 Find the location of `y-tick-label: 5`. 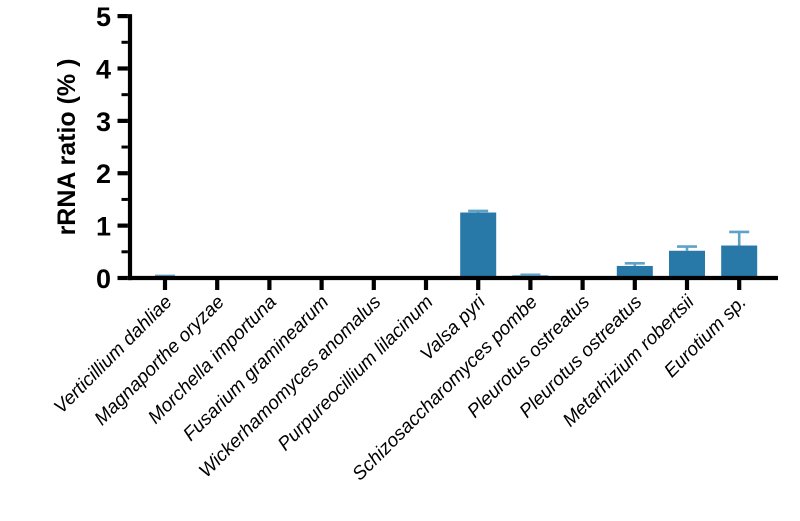

y-tick-label: 5 is located at coordinates (103, 17).